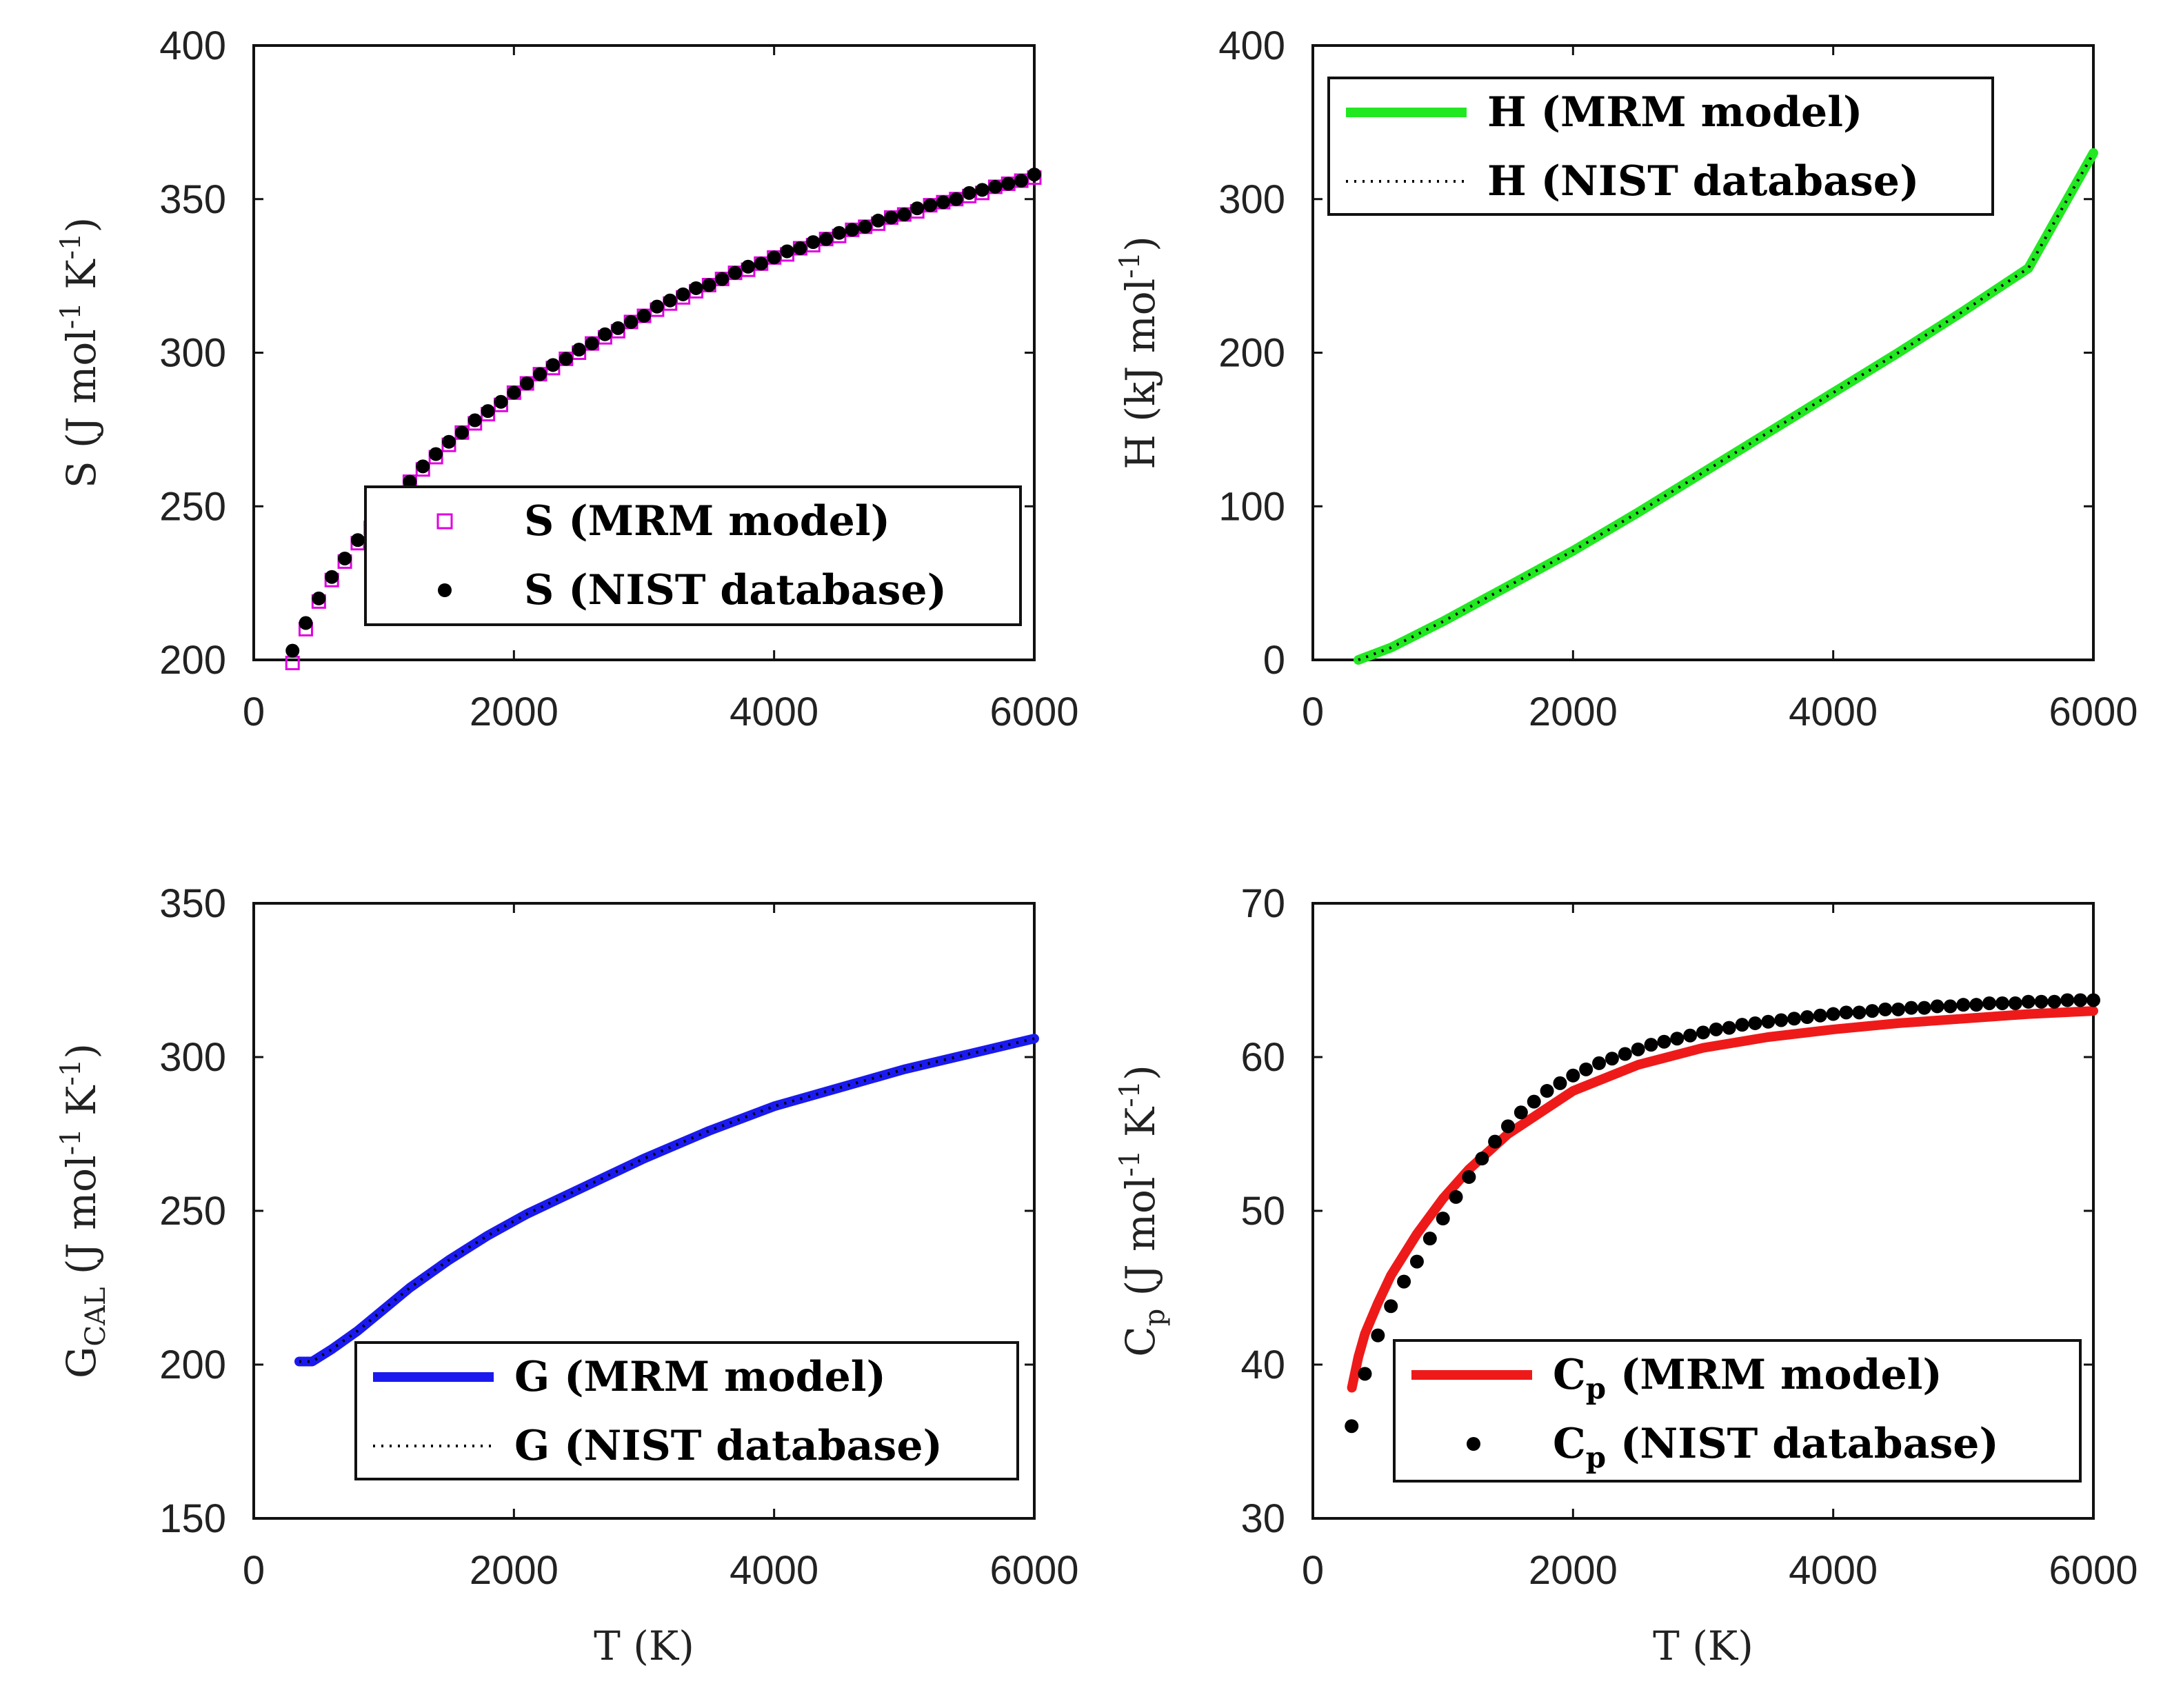 The width and height of the screenshot is (2172, 1708). Describe the element at coordinates (1142, 1211) in the screenshot. I see `y-axis-label: Cp (J mol-1 K-1)` at that location.